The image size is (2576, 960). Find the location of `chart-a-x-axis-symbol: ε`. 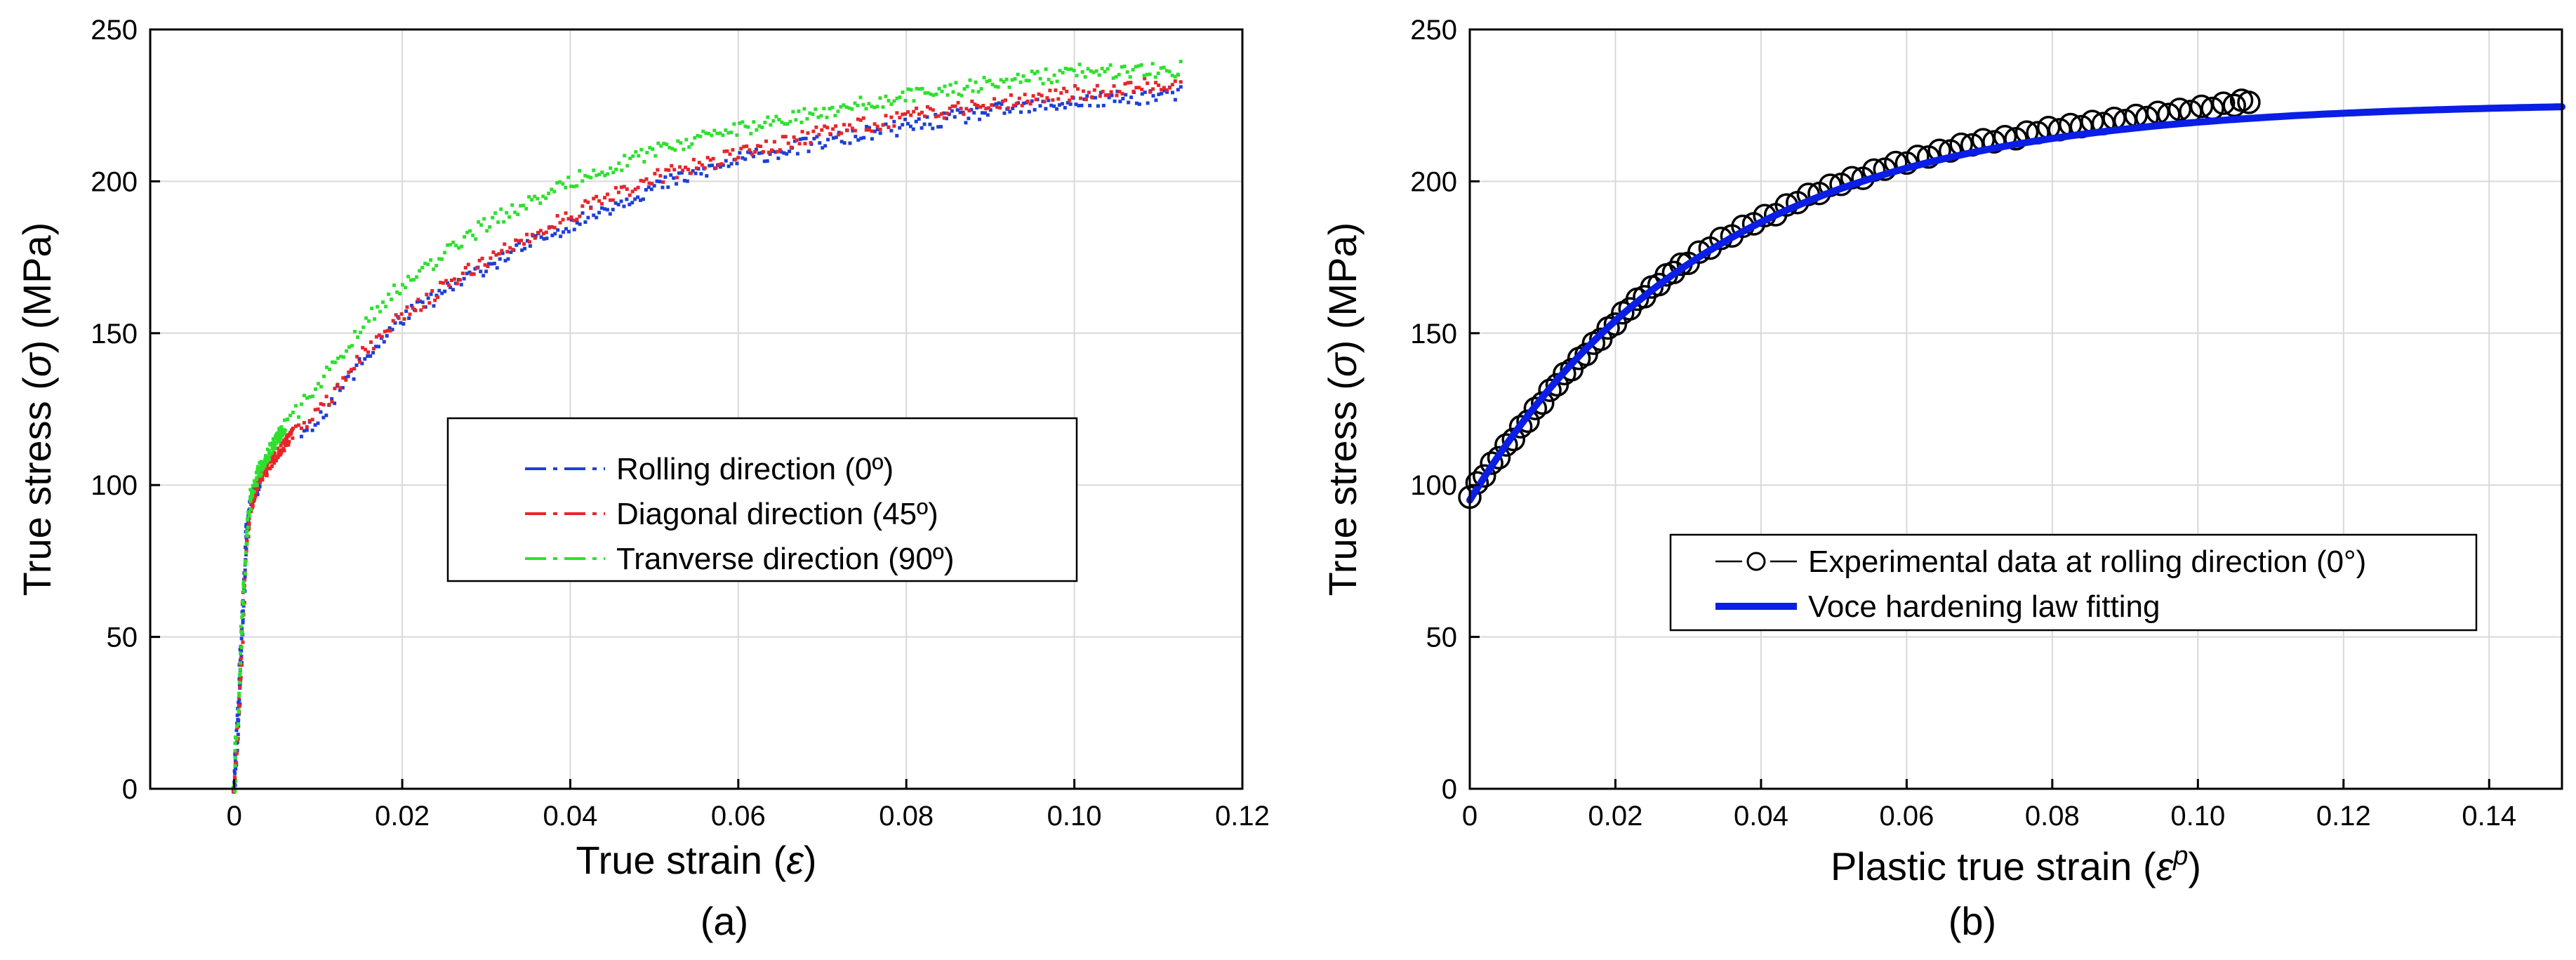

chart-a-x-axis-symbol: ε is located at coordinates (795, 860).